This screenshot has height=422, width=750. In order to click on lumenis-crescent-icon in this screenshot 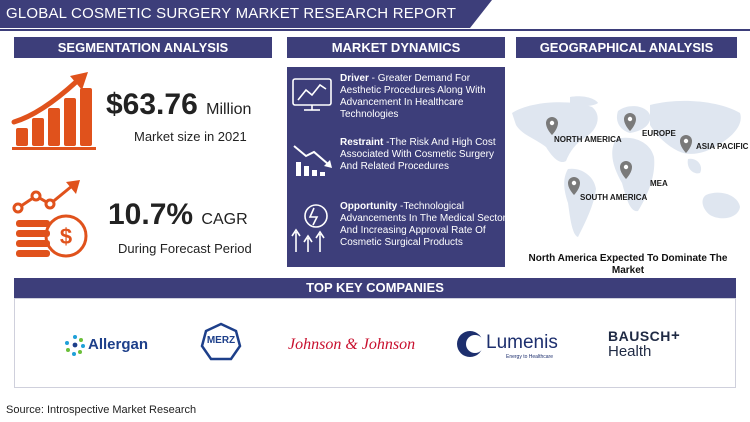, I will do `click(470, 344)`.